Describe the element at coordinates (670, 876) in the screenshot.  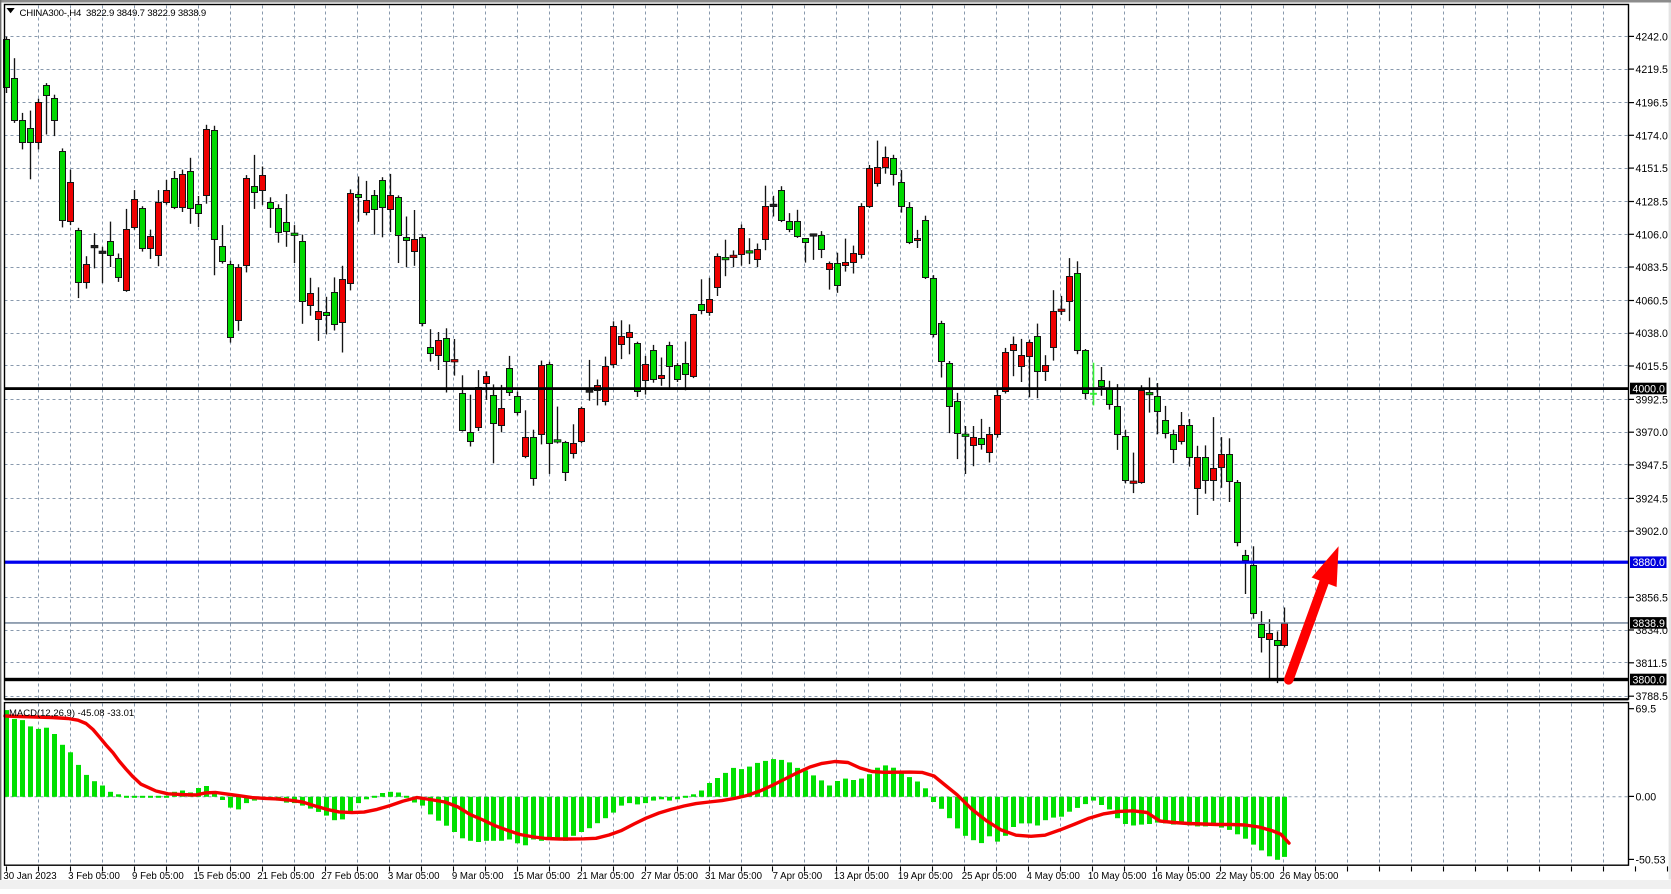
I see `svg-text: 27 Mar 05:00` at that location.